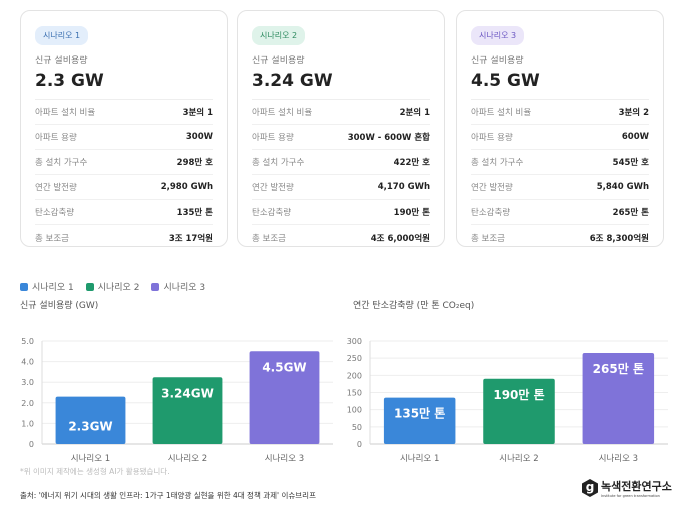 This screenshot has height=514, width=680. What do you see at coordinates (560, 238) in the screenshot?
I see `stat-row: 총 보조금 6조 8,300억원` at bounding box center [560, 238].